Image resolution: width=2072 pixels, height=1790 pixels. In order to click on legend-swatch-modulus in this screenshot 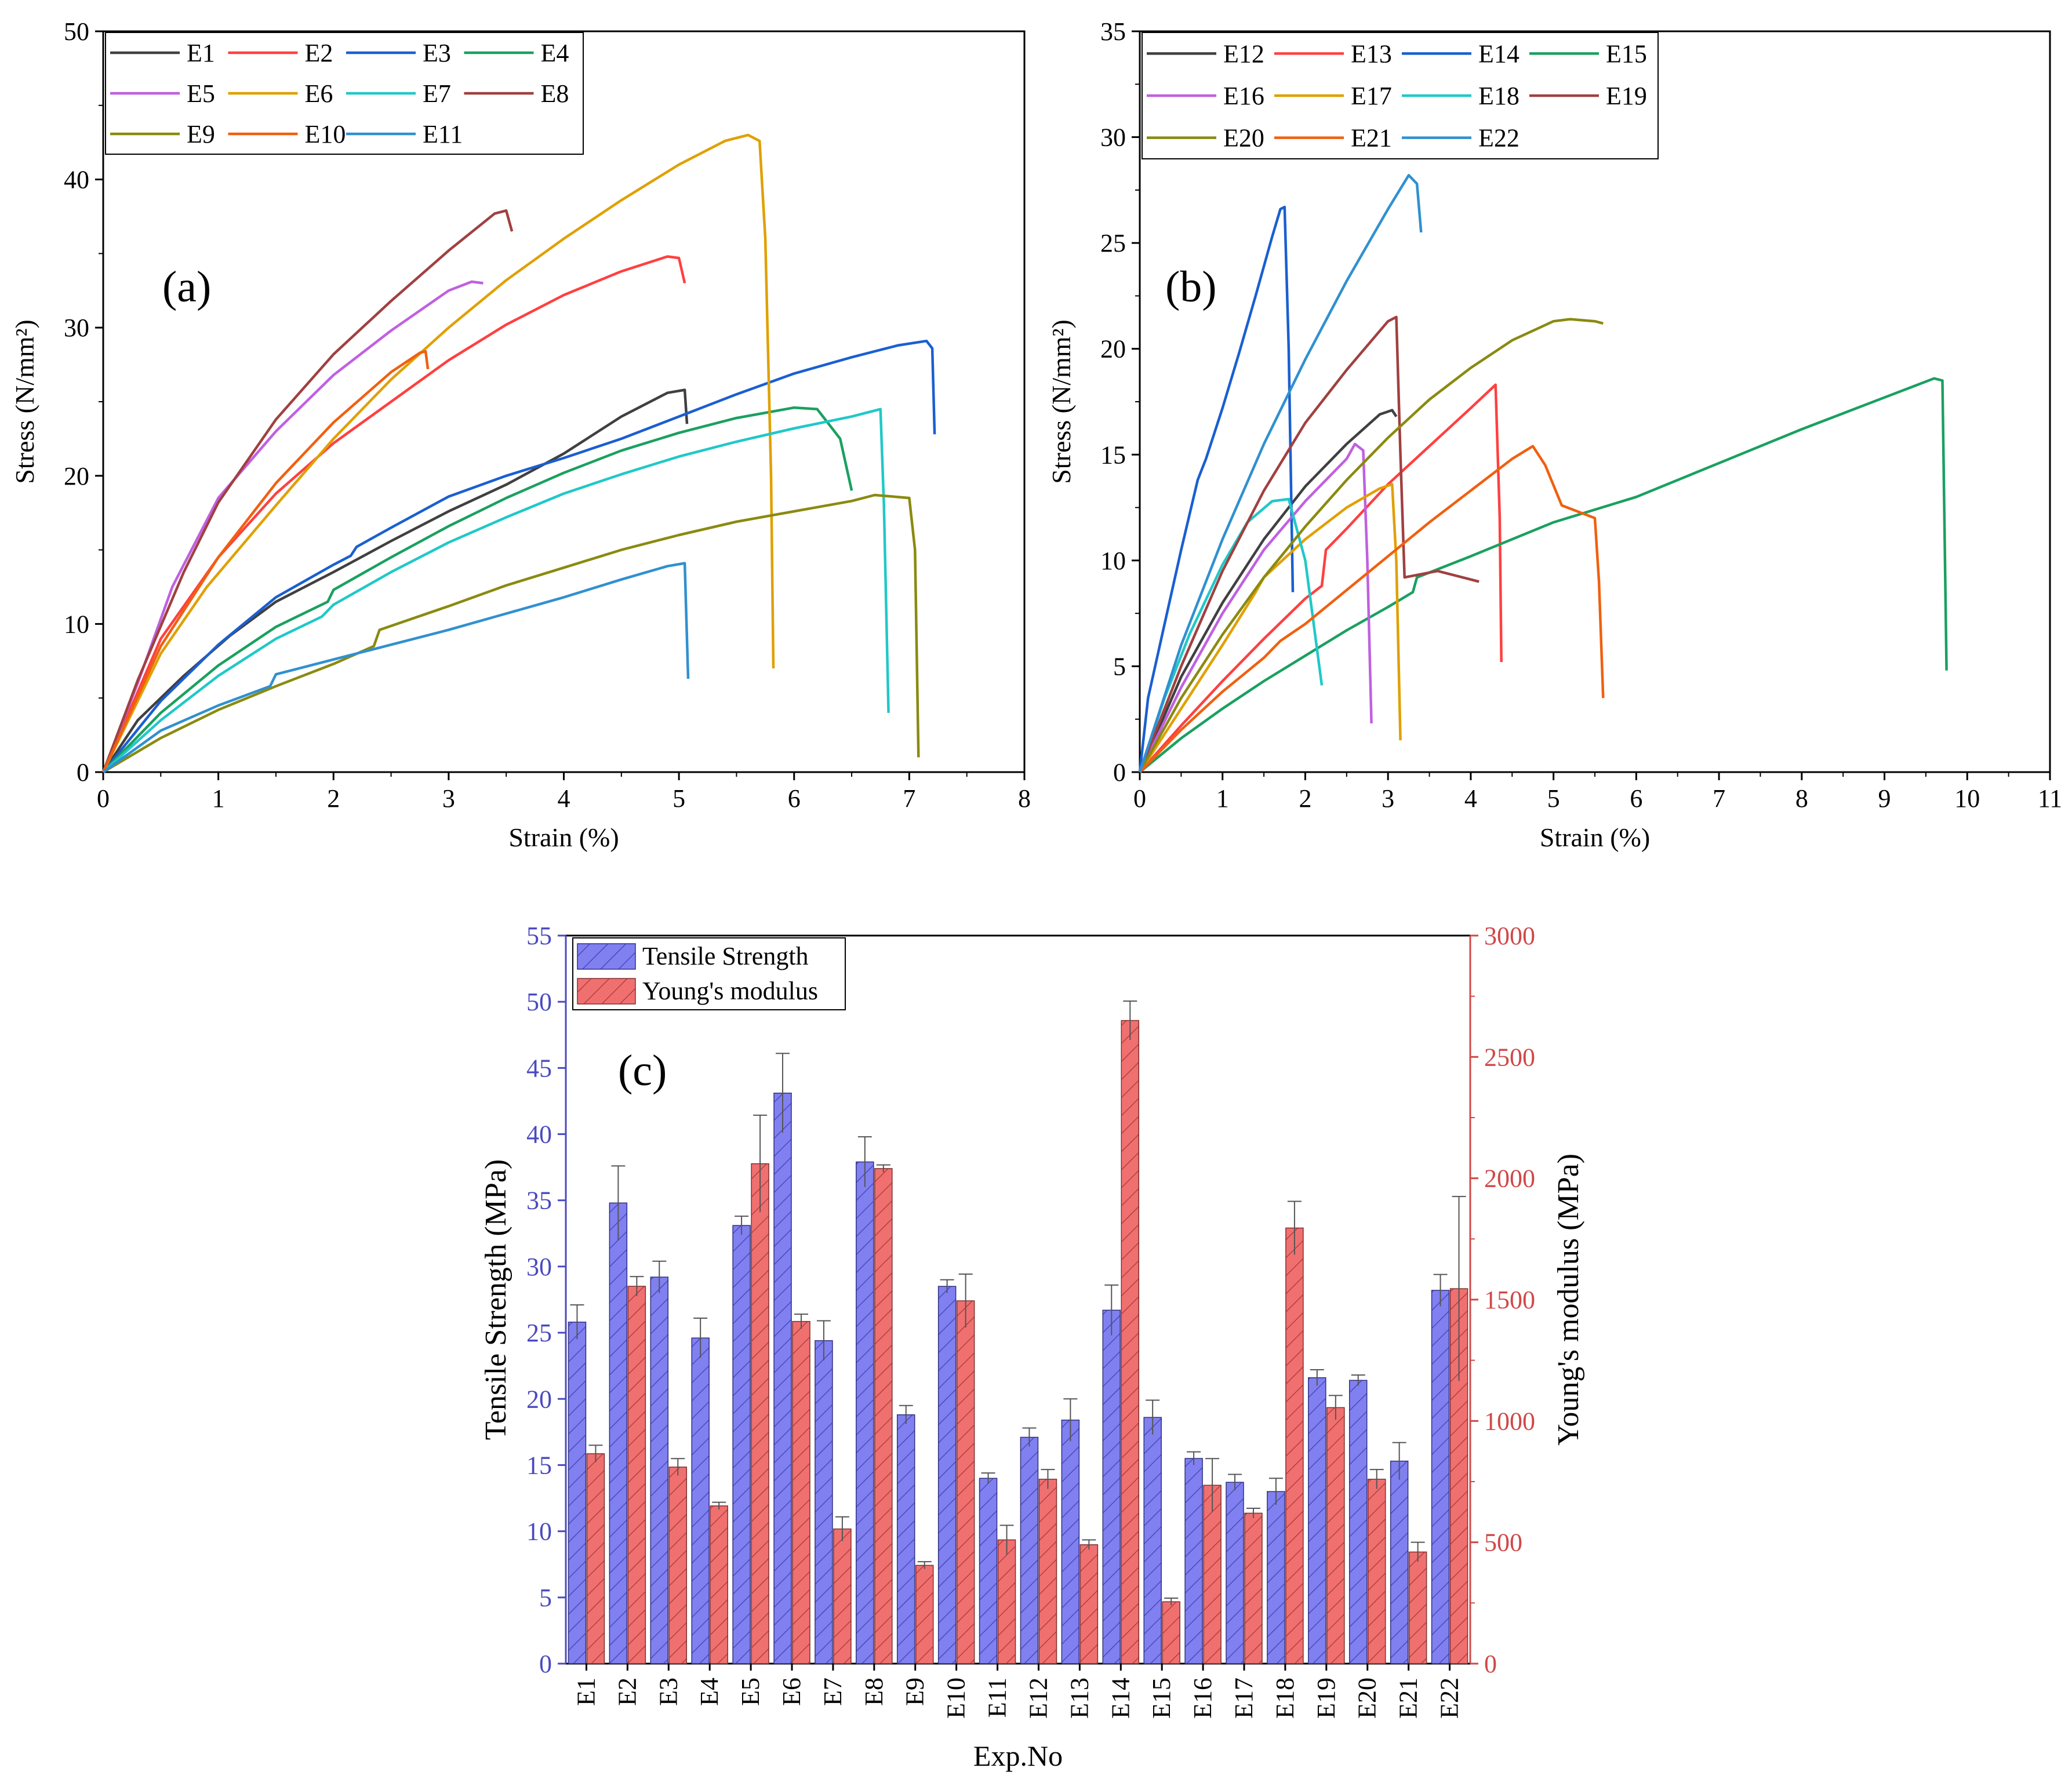, I will do `click(606, 991)`.